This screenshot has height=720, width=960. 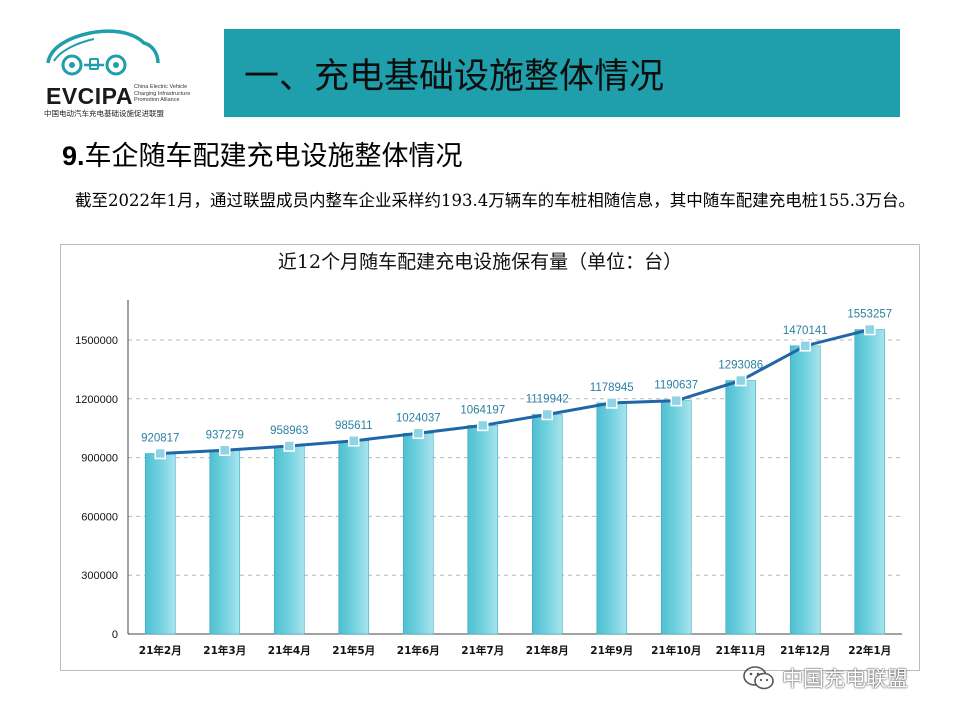 I want to click on x-tick-label: 21年12月, so click(x=805, y=650).